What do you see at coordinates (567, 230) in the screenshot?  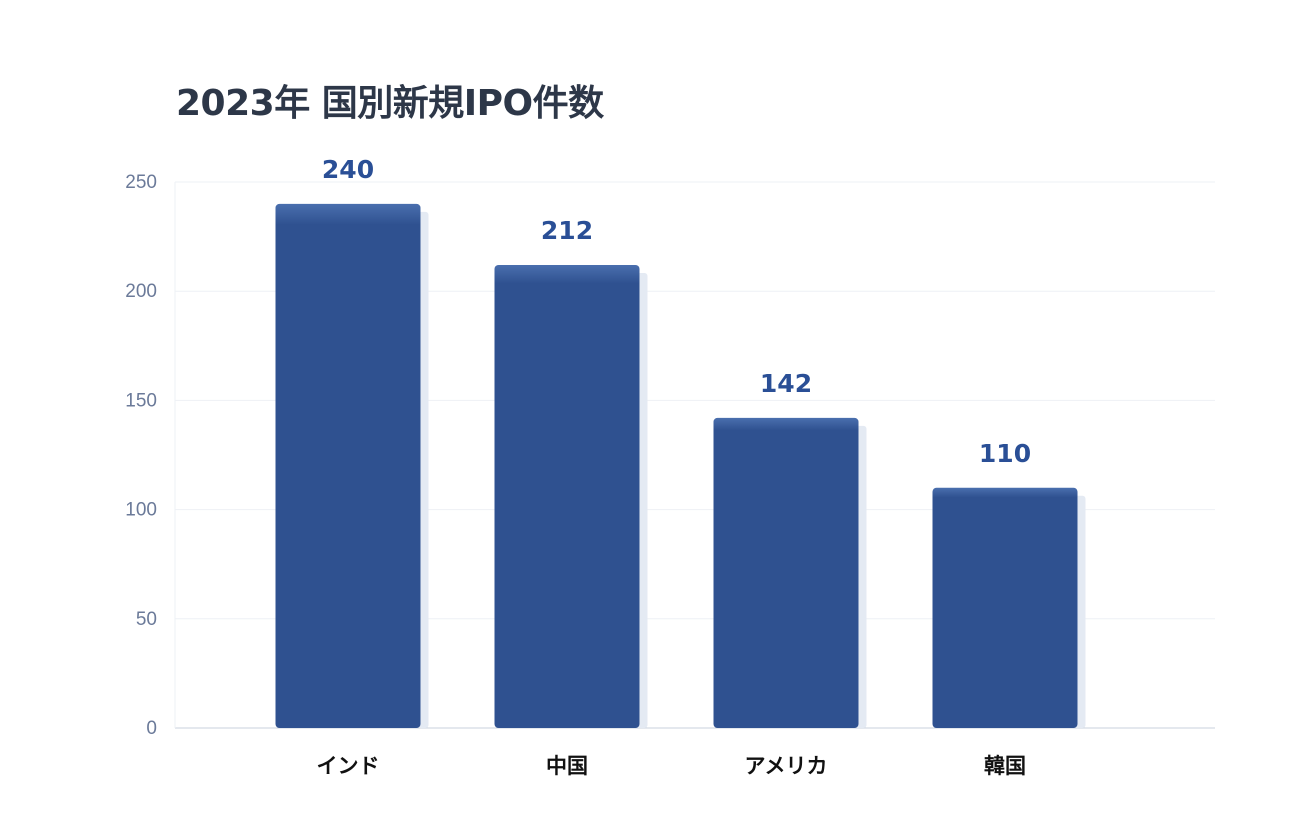 I see `data-label: 212` at bounding box center [567, 230].